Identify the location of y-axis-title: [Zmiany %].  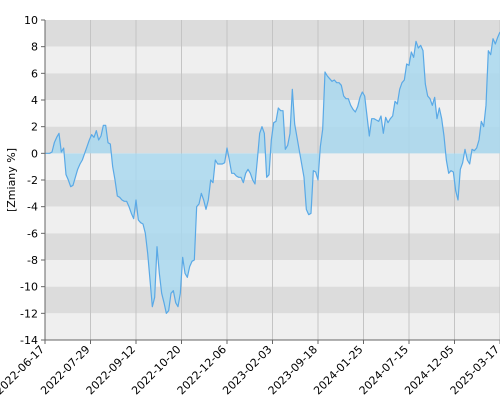
(11, 180).